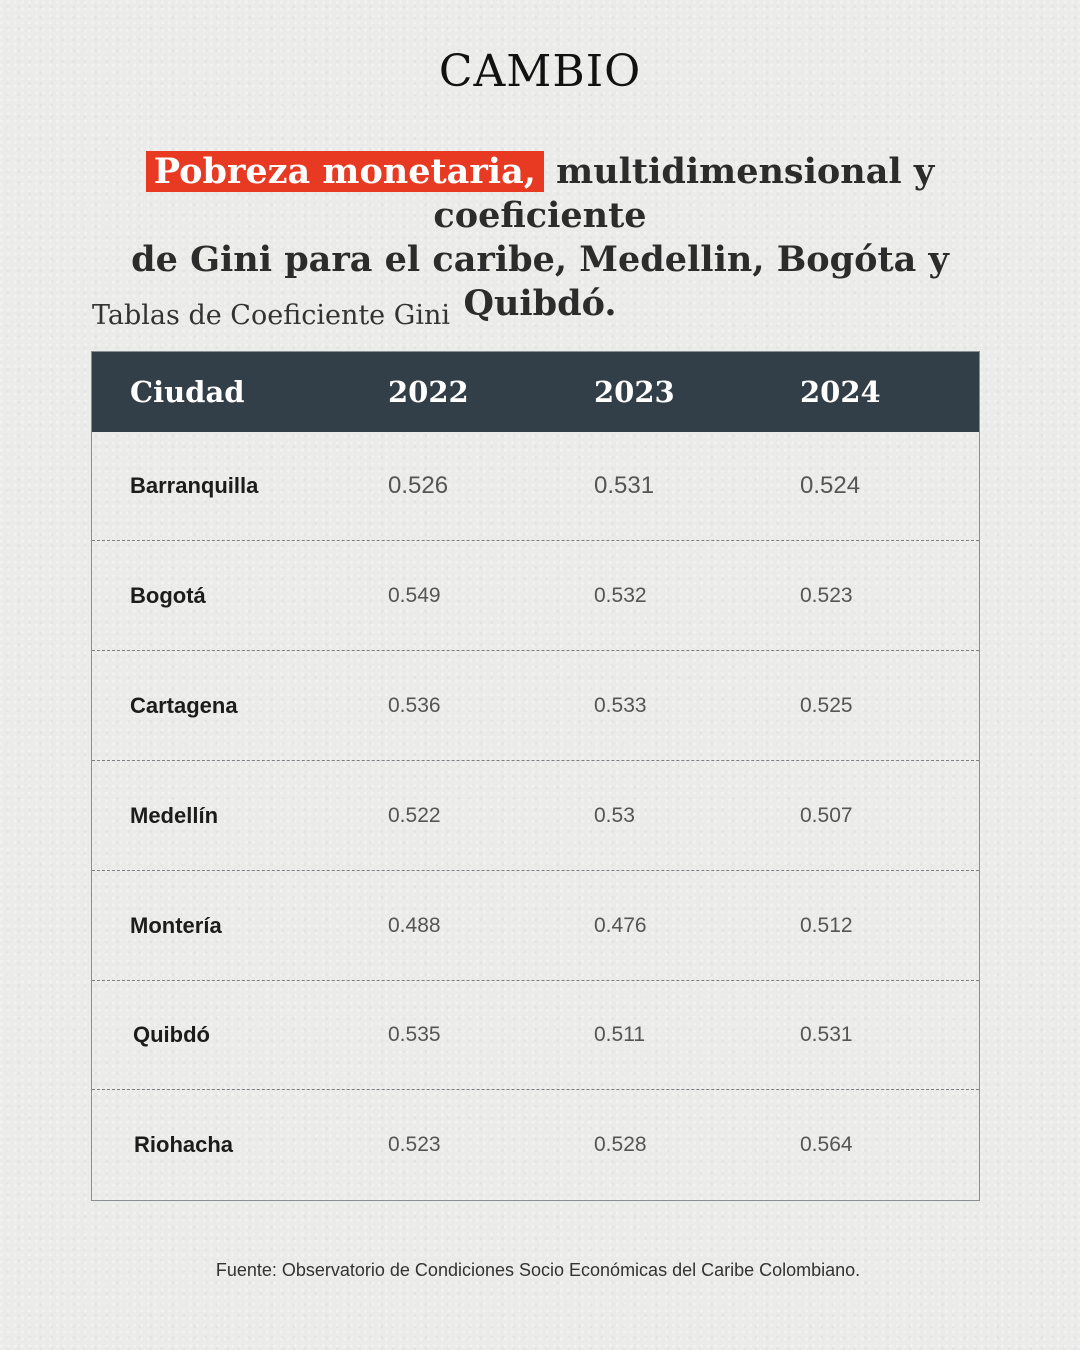  Describe the element at coordinates (271, 315) in the screenshot. I see `table-caption: Tablas de Coeficiente Gini` at that location.